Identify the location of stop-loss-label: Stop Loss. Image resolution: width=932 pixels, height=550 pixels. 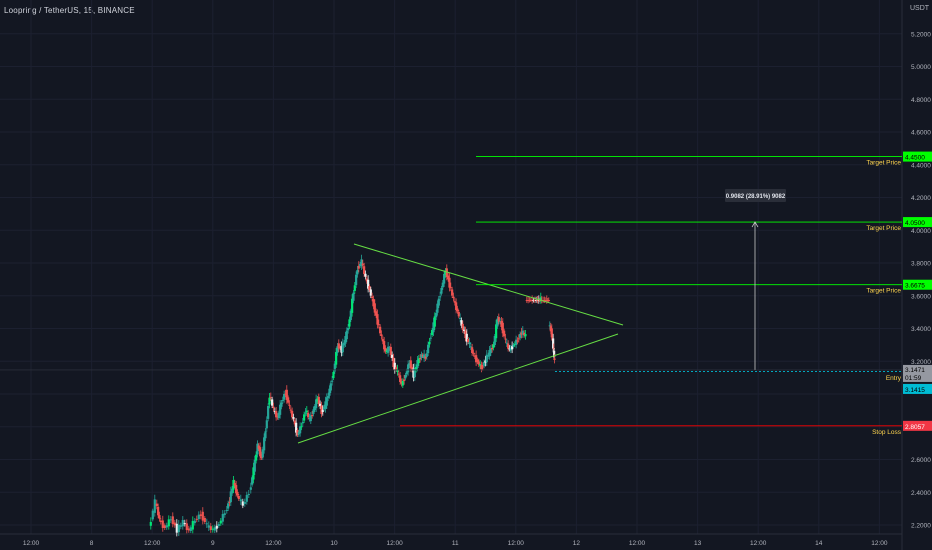
(887, 432).